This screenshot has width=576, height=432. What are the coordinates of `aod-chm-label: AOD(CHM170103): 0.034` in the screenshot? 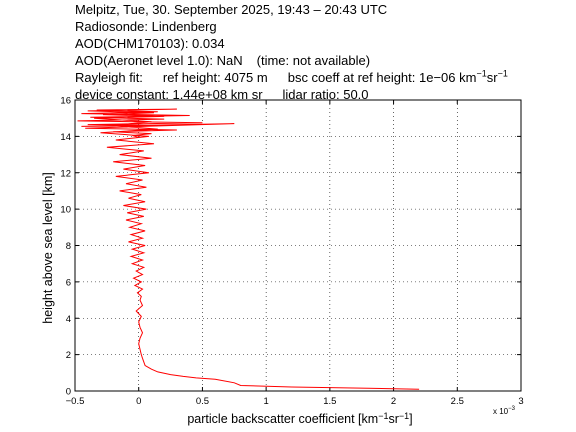 It's located at (150, 43).